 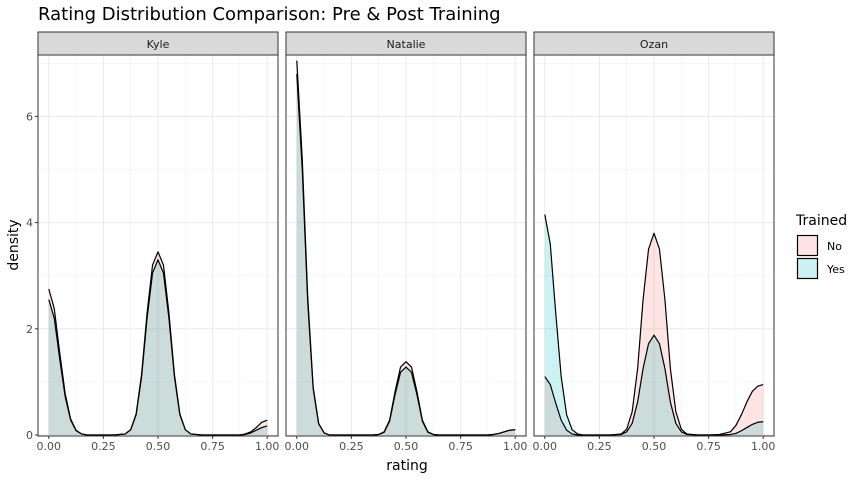 I want to click on y-tick-label: 4, so click(x=29, y=223).